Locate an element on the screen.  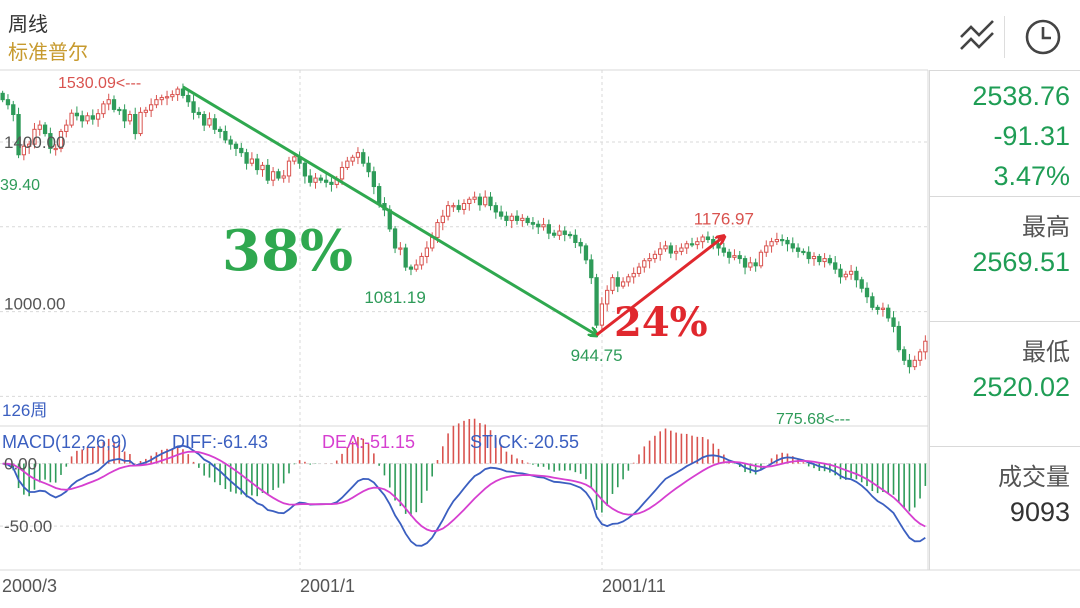
trend-percent-0: 38% is located at coordinates (287, 251).